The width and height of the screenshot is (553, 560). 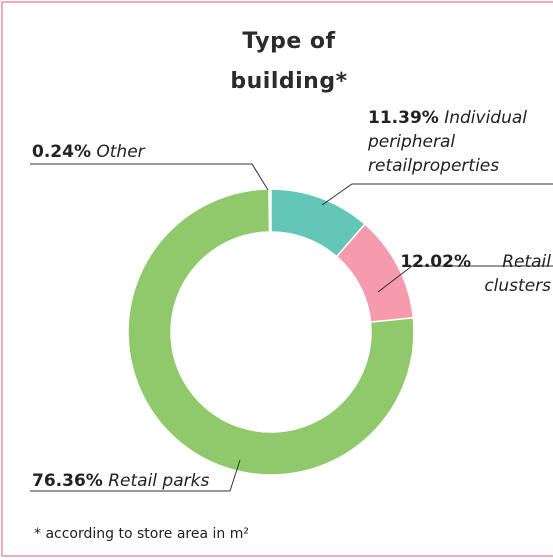 What do you see at coordinates (435, 262) in the screenshot?
I see `value-label: 12.02%` at bounding box center [435, 262].